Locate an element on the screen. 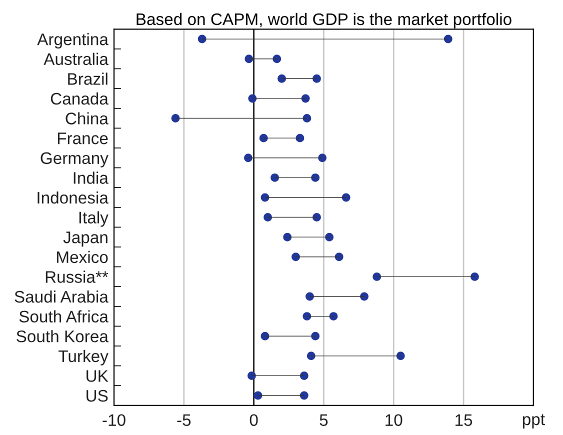 The width and height of the screenshot is (563, 435). x-tick-label: -10 is located at coordinates (114, 420).